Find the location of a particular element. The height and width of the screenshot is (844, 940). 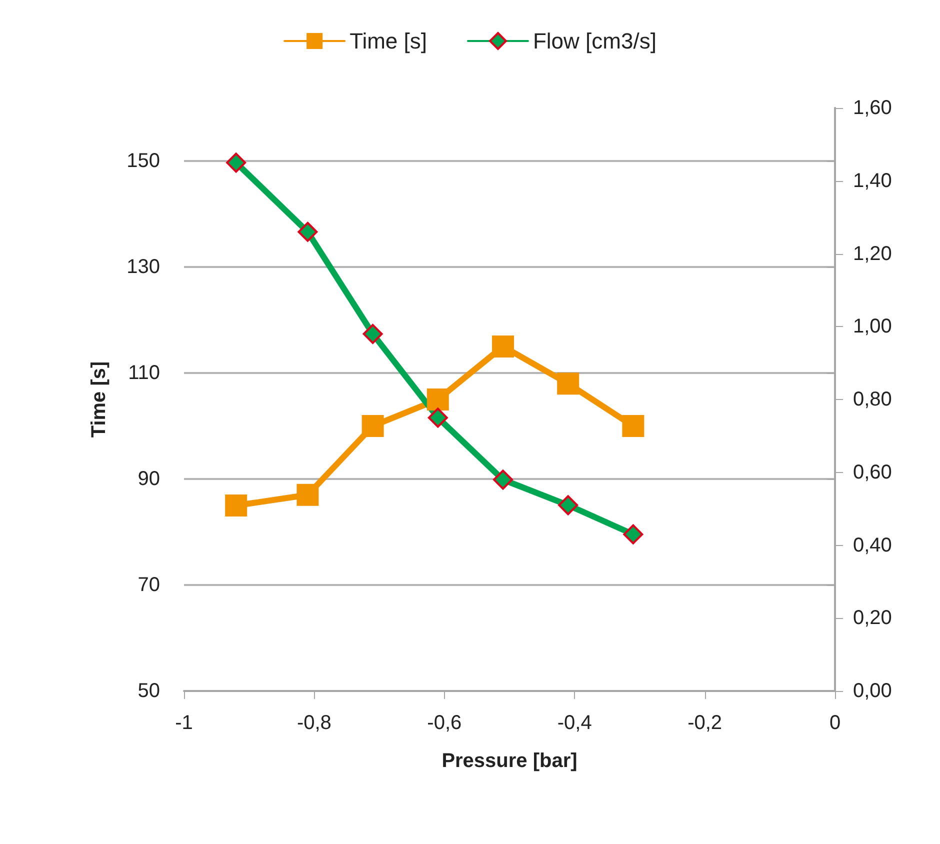

y-tick-label: 90 is located at coordinates (149, 479).